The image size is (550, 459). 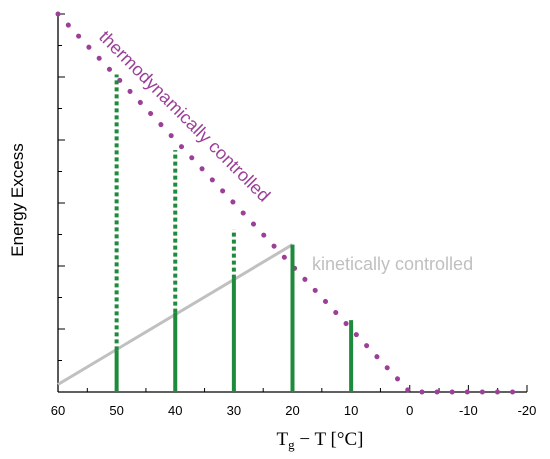 What do you see at coordinates (409, 410) in the screenshot?
I see `x-tick-label: 0` at bounding box center [409, 410].